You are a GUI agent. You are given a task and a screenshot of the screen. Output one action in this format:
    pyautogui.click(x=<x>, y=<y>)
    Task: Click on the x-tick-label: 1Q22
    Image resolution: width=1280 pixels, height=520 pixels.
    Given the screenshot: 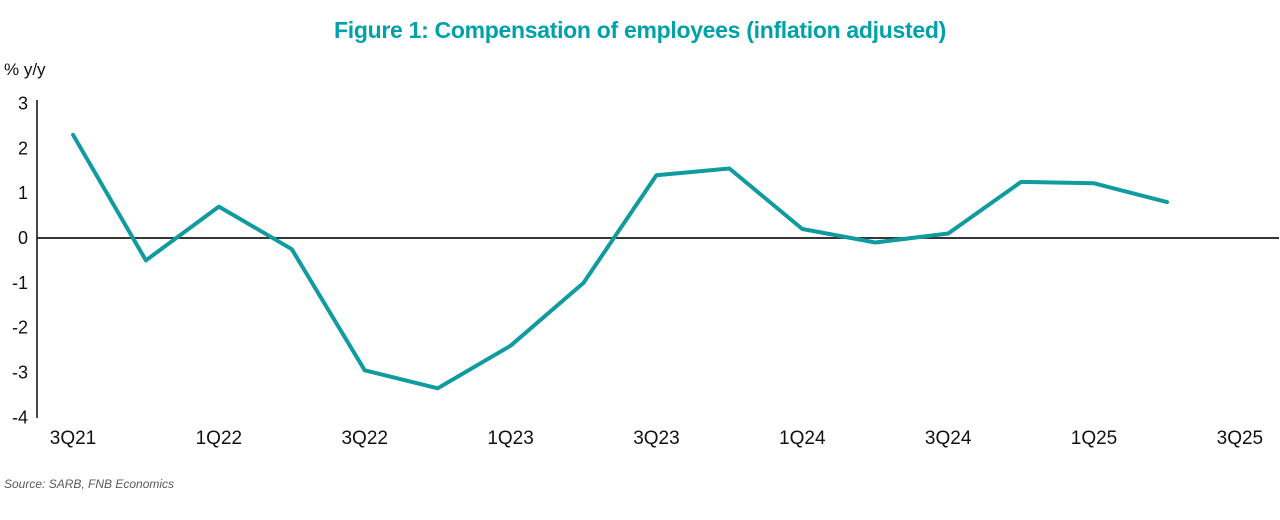 What is the action you would take?
    pyautogui.click(x=219, y=438)
    